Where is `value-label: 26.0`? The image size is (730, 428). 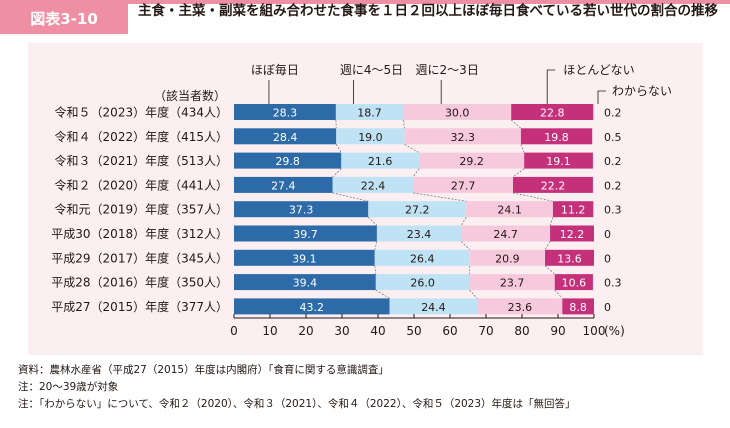 value-label: 26.0 is located at coordinates (422, 283).